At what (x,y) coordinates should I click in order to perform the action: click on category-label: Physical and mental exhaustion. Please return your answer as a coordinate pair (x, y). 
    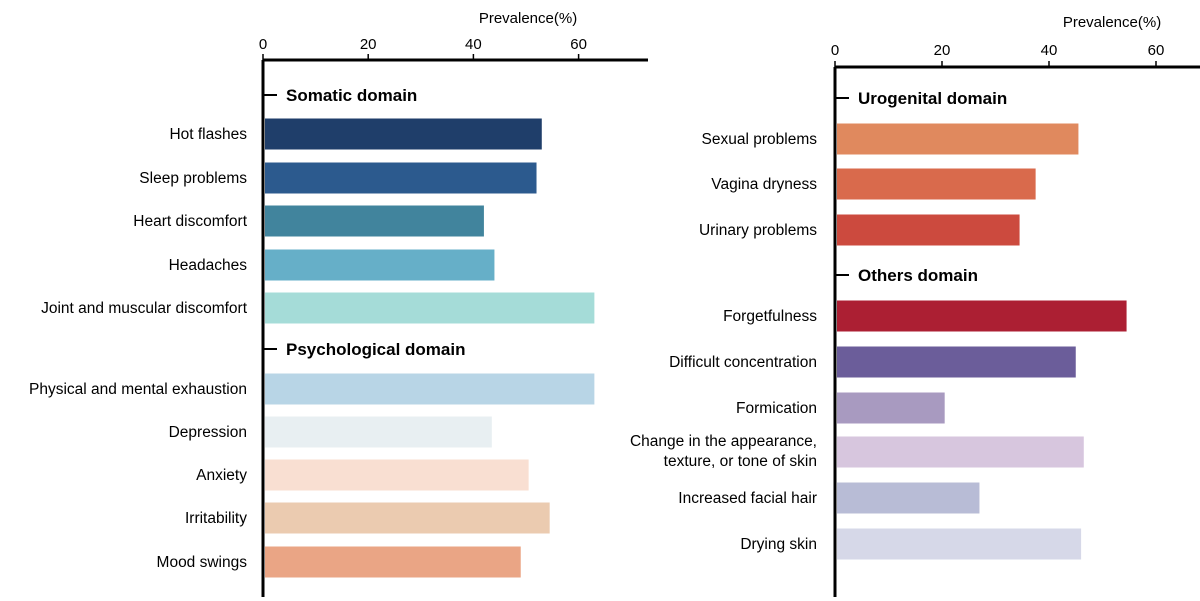
    Looking at the image, I should click on (138, 389).